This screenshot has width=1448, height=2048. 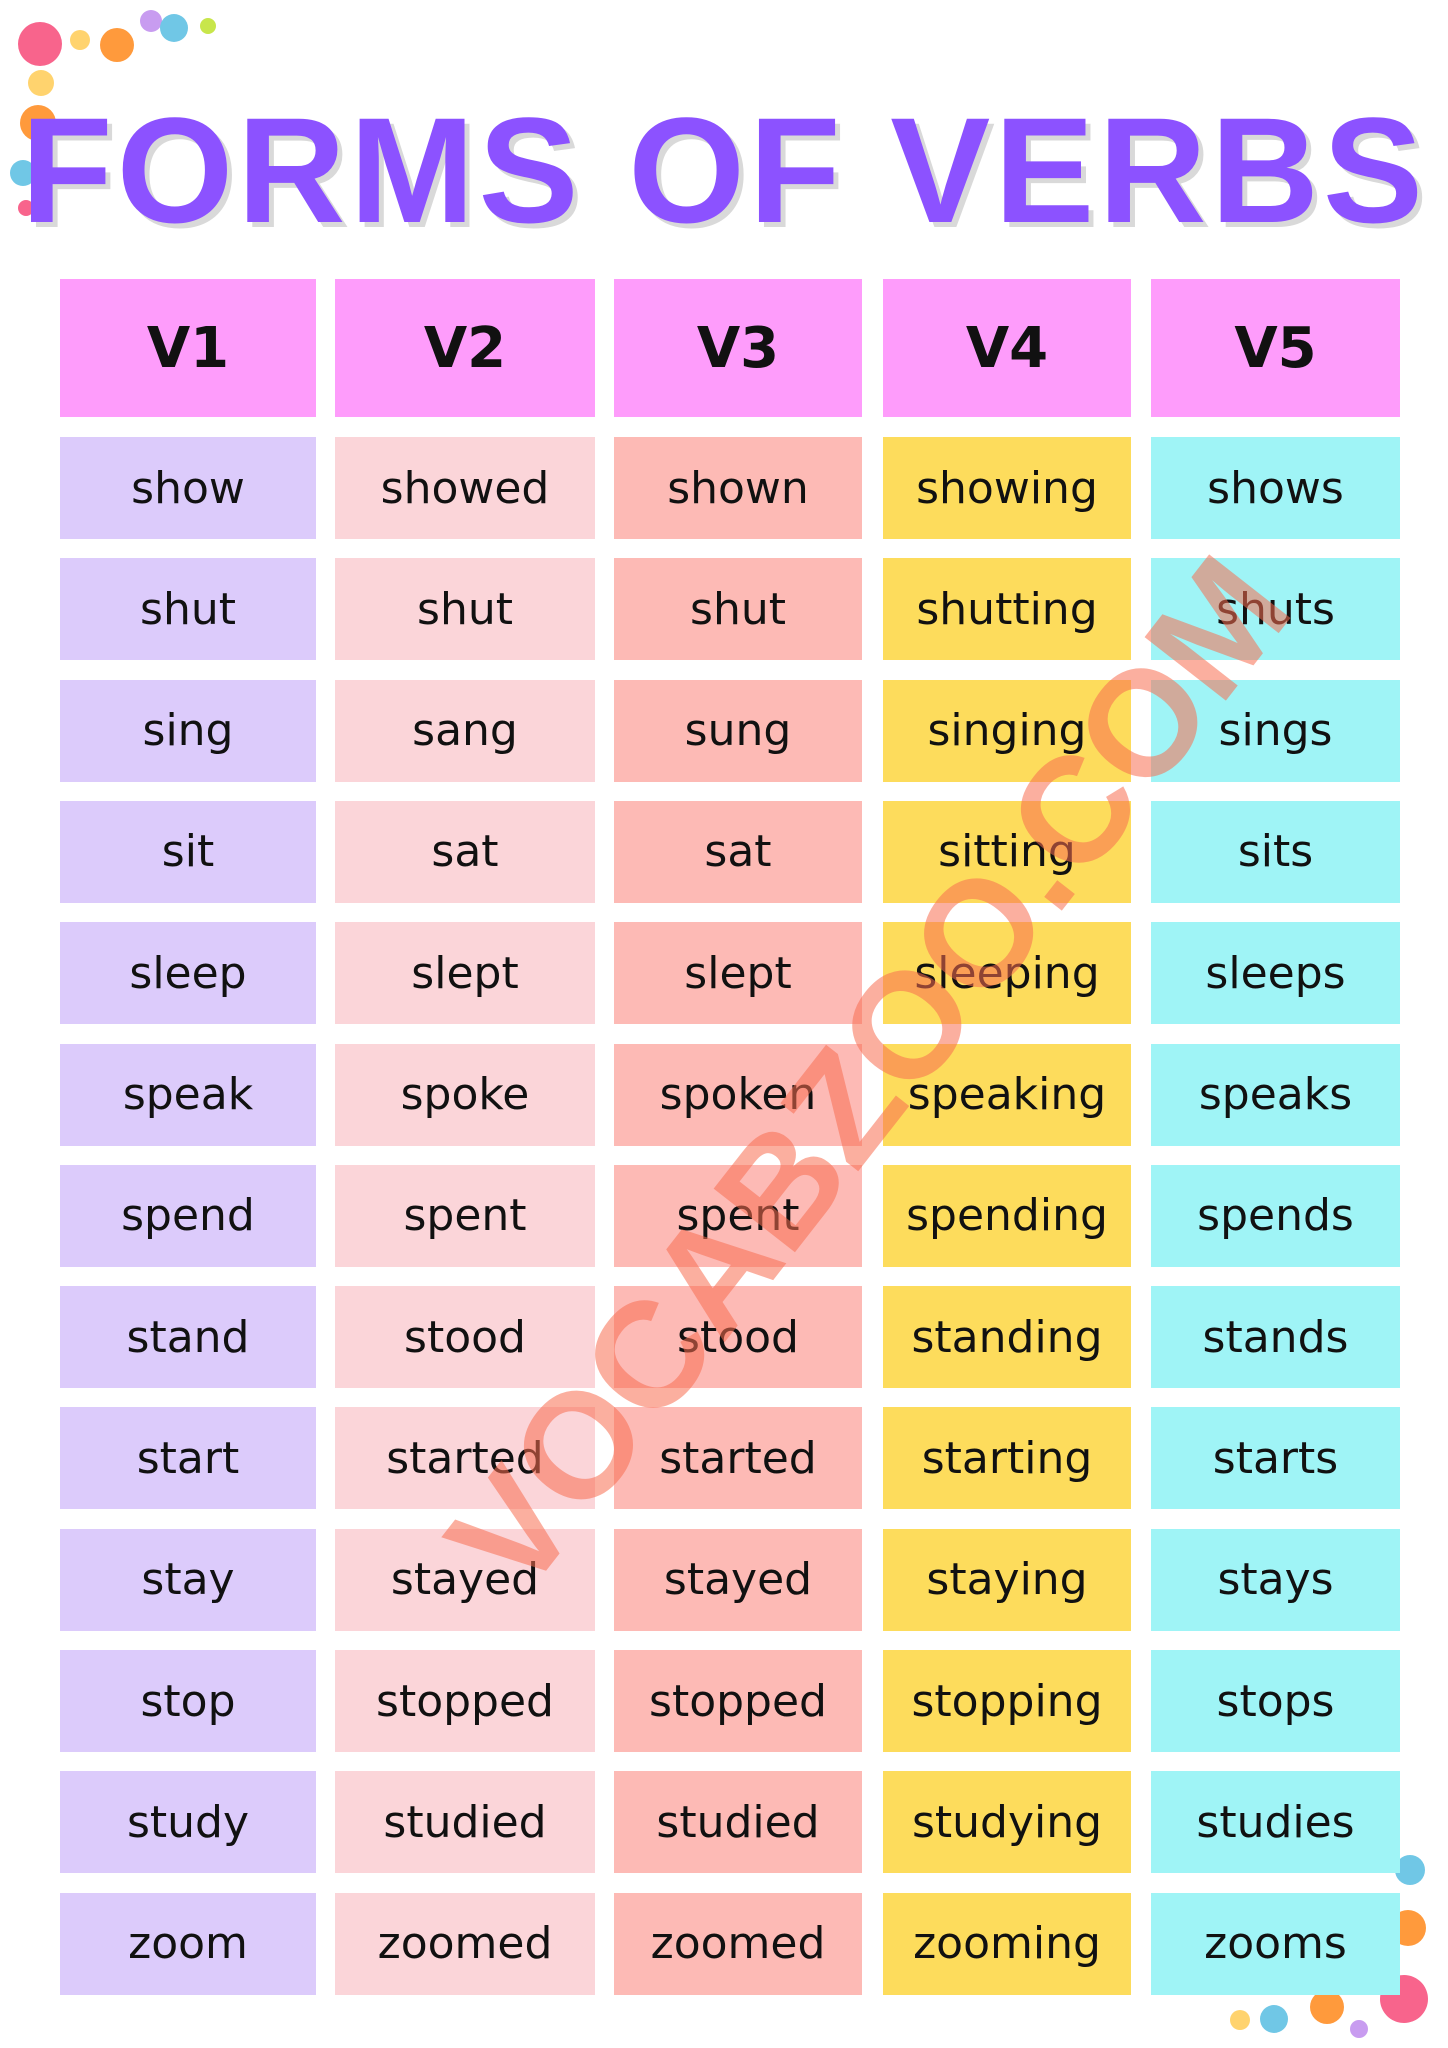 I want to click on column-header: V2, so click(x=465, y=348).